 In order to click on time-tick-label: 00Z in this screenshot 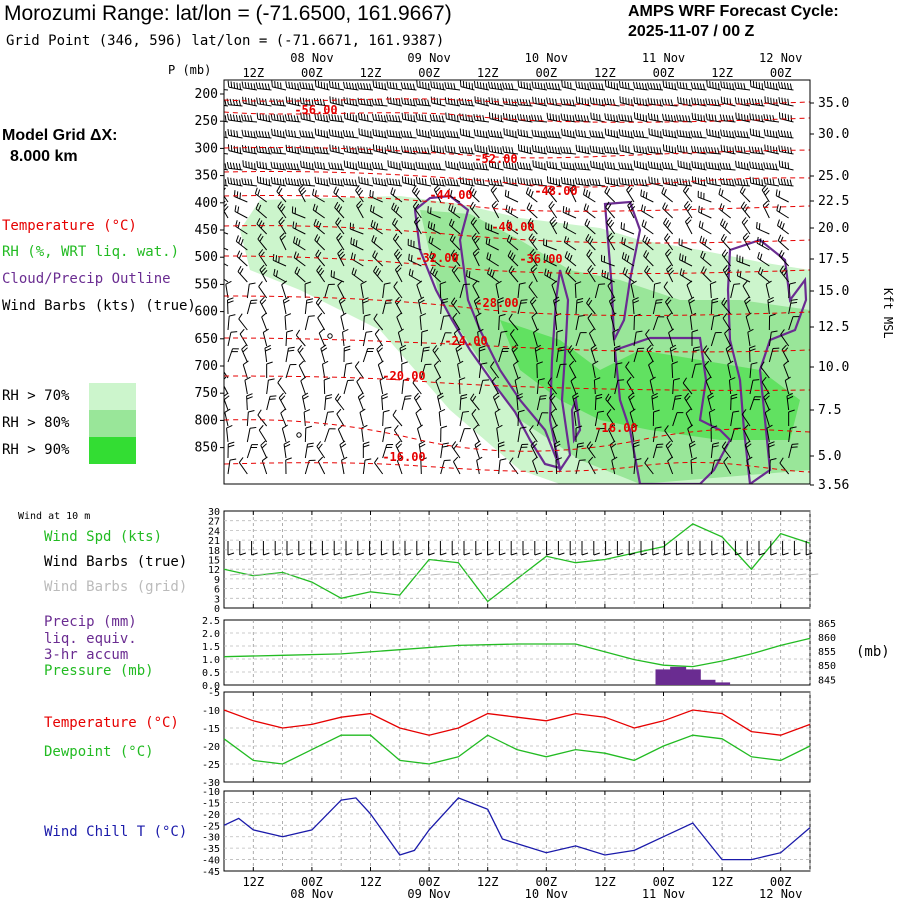, I will do `click(312, 73)`.